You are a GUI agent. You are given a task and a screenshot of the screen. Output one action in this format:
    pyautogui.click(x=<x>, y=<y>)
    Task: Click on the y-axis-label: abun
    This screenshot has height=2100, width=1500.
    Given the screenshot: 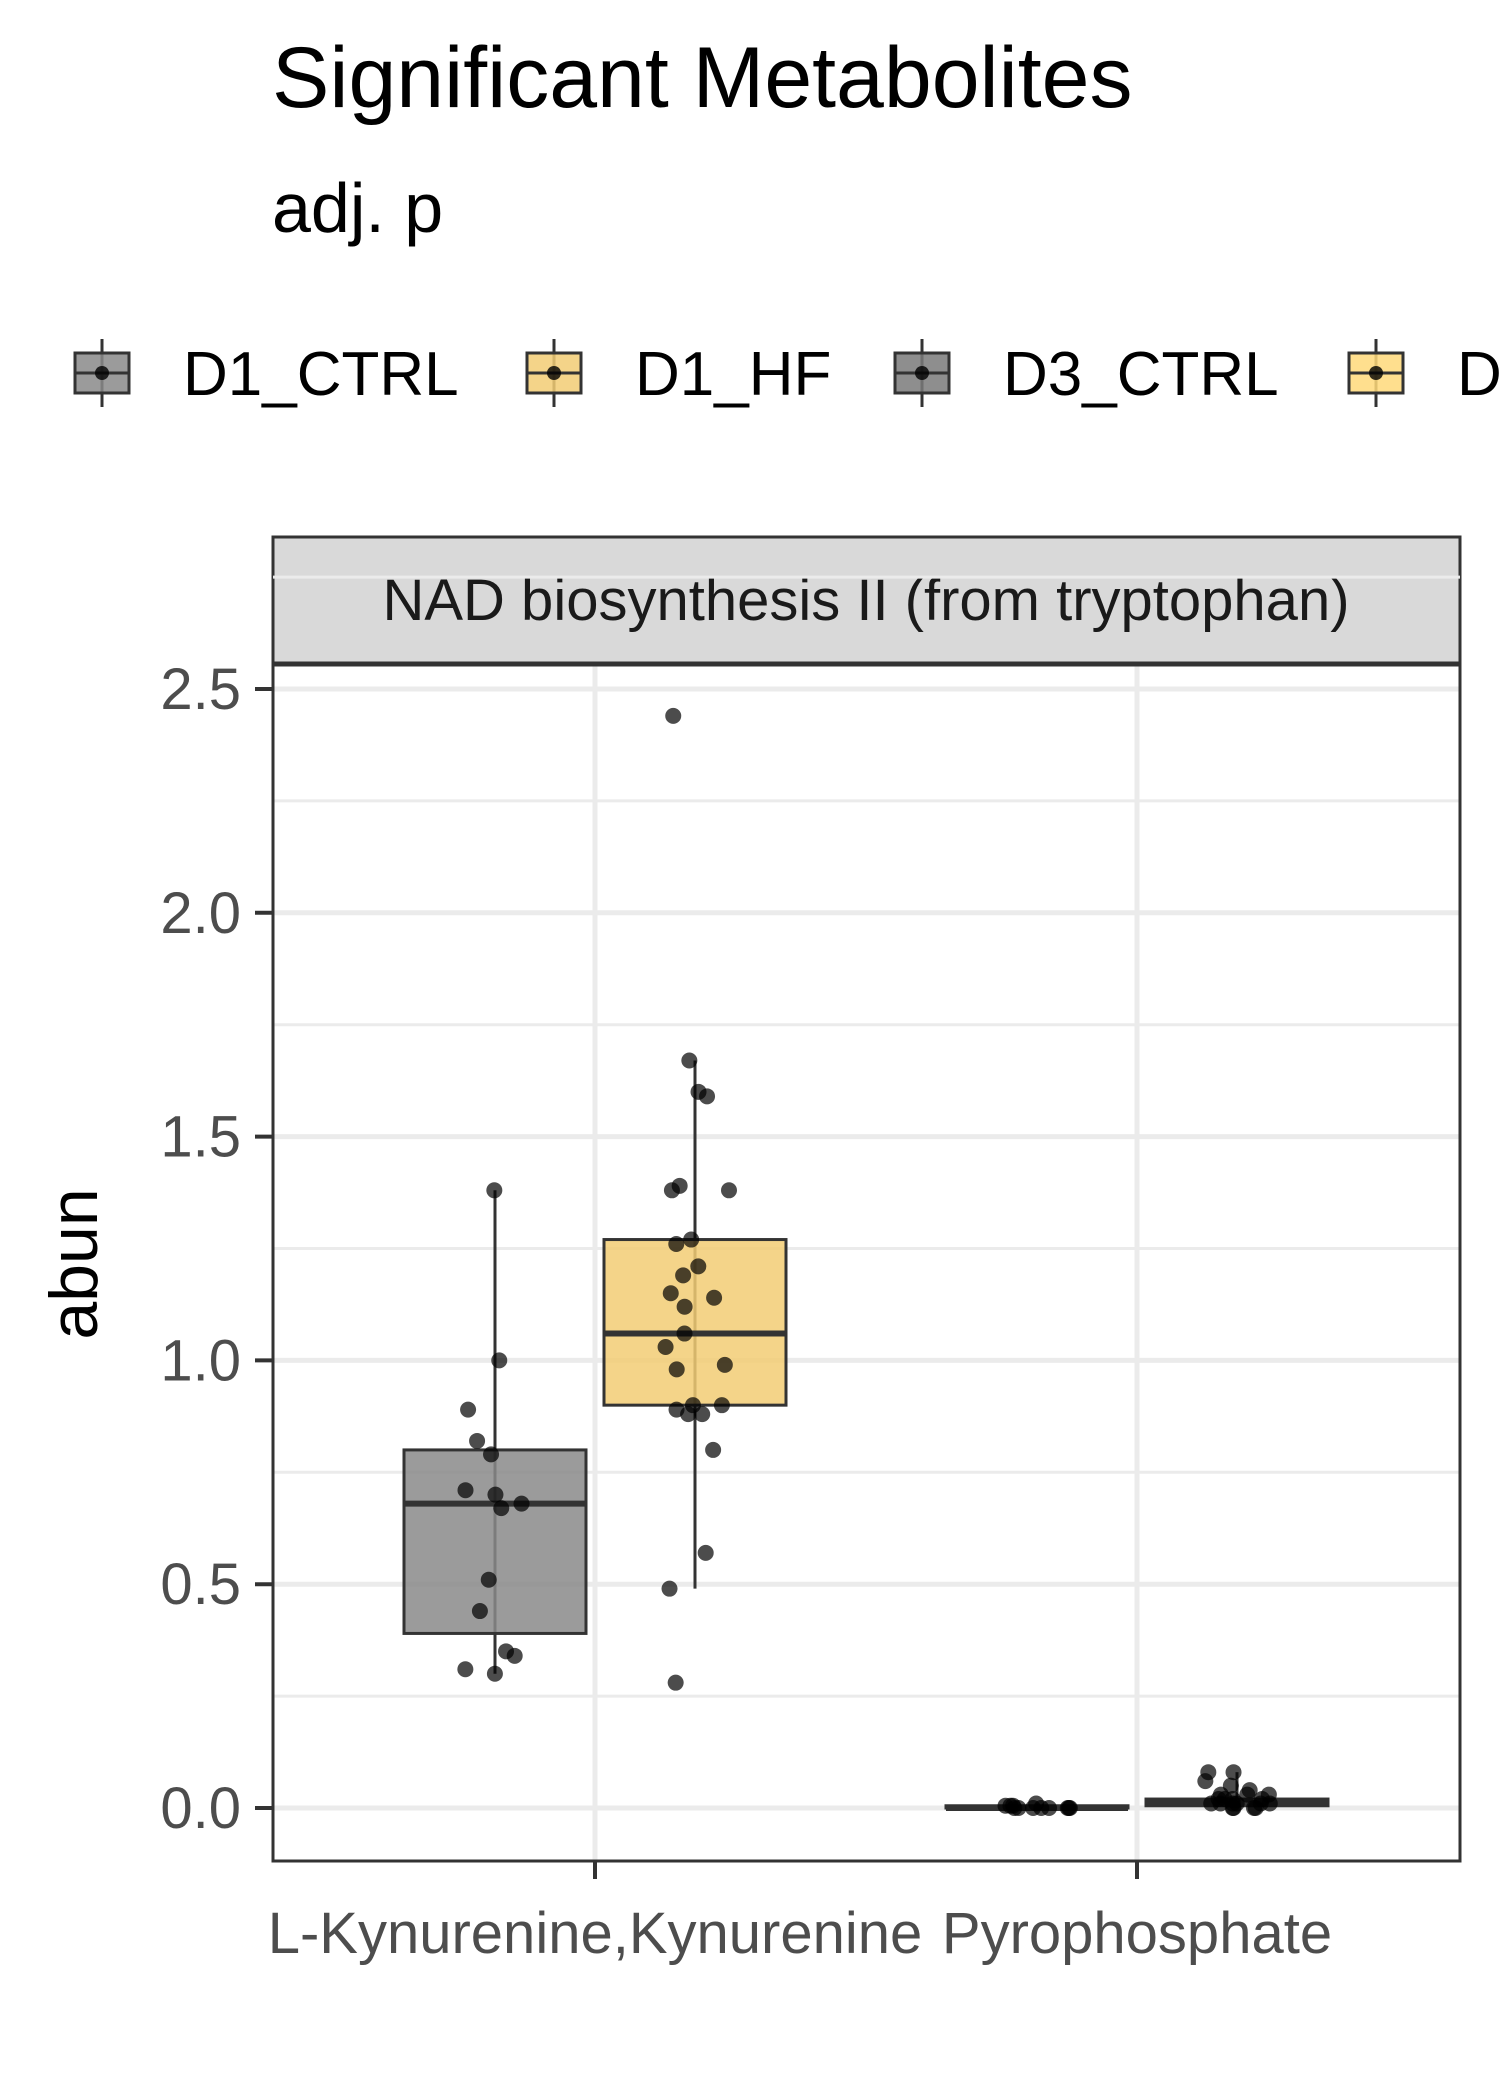 What is the action you would take?
    pyautogui.click(x=74, y=1263)
    